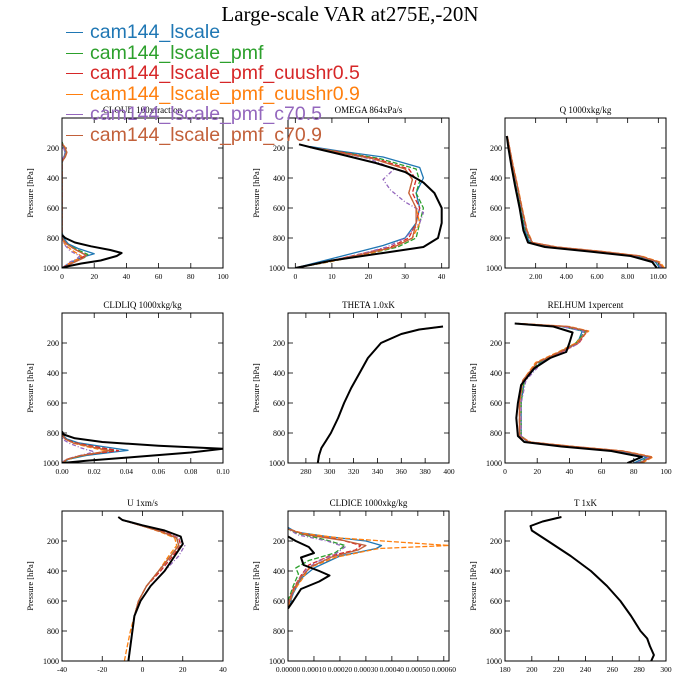 The height and width of the screenshot is (700, 700). Describe the element at coordinates (418, 669) in the screenshot. I see `x-tick-label: 0.00050` at that location.